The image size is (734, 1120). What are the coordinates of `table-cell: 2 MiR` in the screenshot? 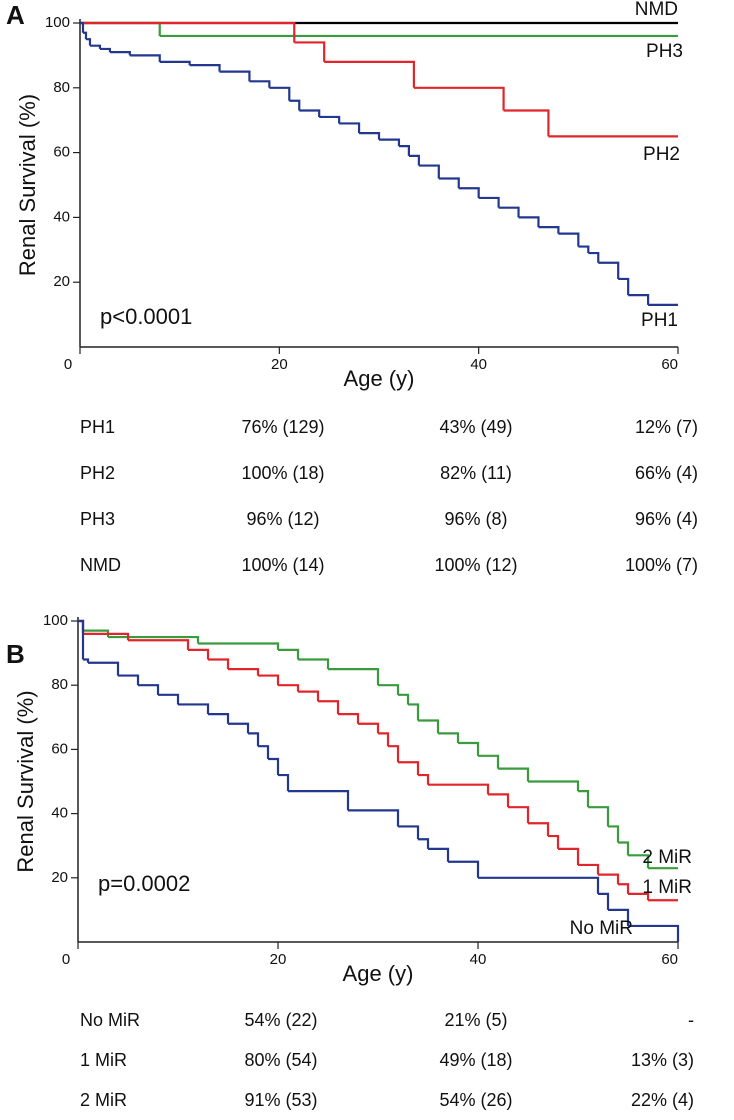 It's located at (103, 1100).